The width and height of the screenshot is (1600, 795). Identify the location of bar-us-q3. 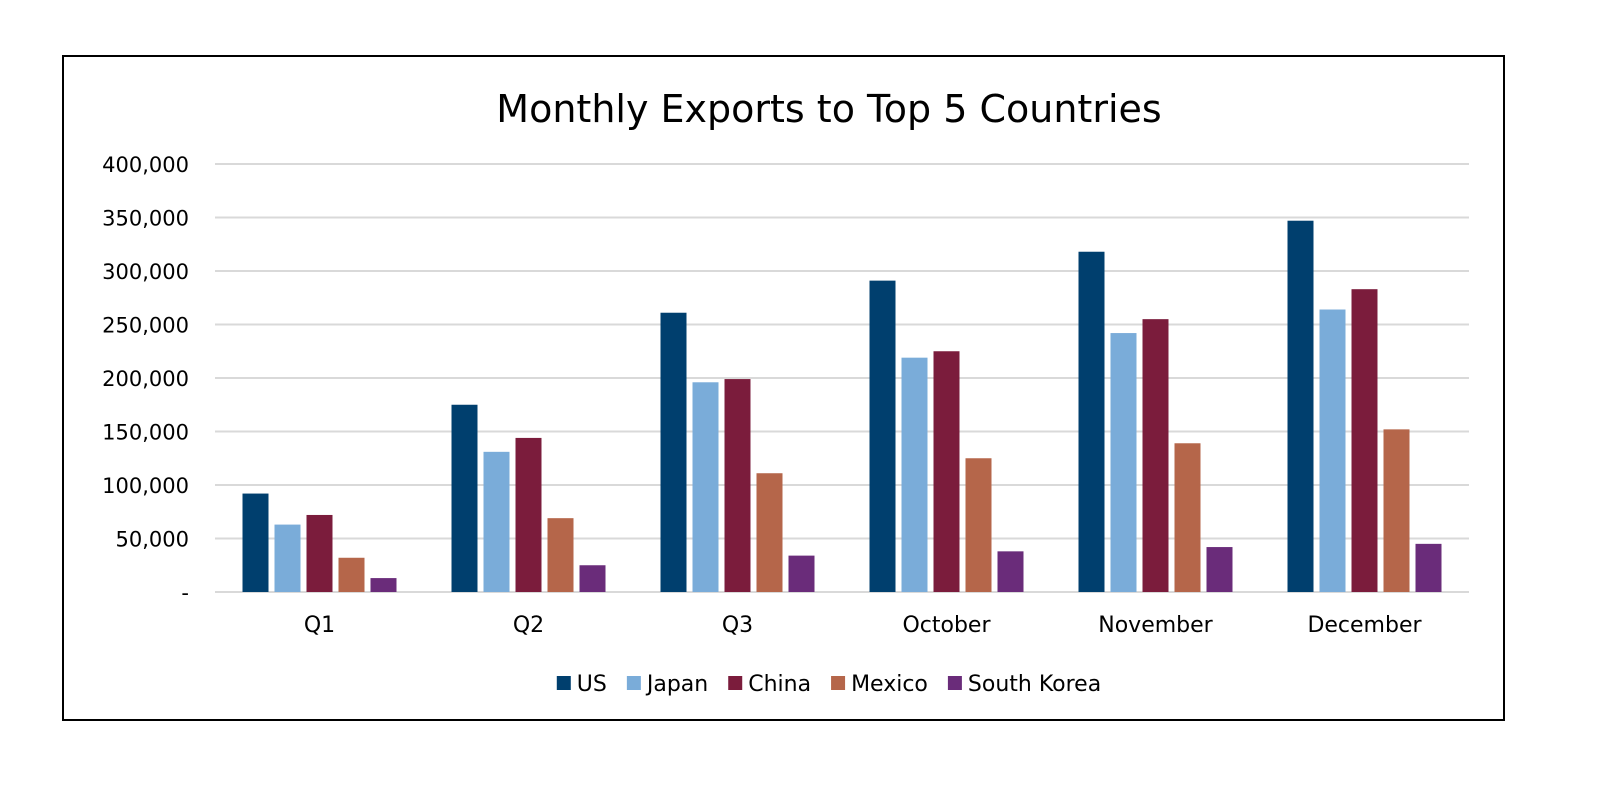
(673, 452).